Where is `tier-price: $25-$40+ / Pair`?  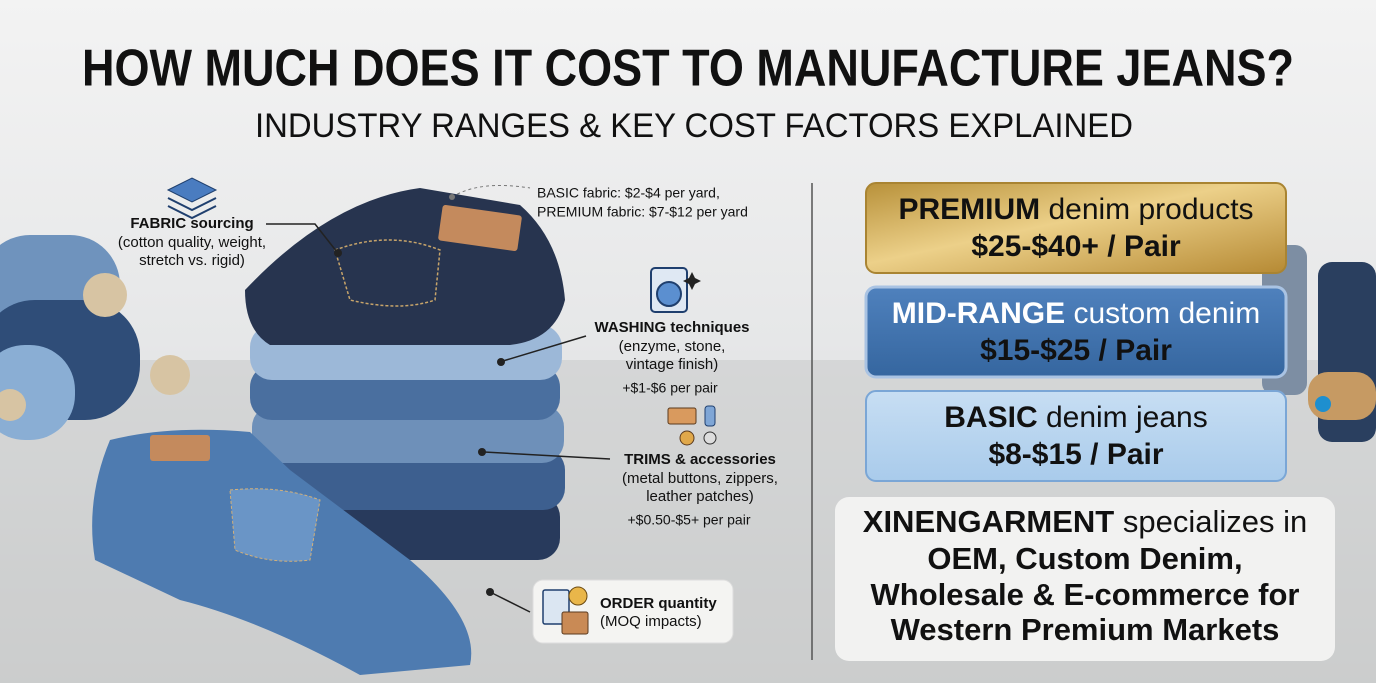 tier-price: $25-$40+ / Pair is located at coordinates (1076, 246).